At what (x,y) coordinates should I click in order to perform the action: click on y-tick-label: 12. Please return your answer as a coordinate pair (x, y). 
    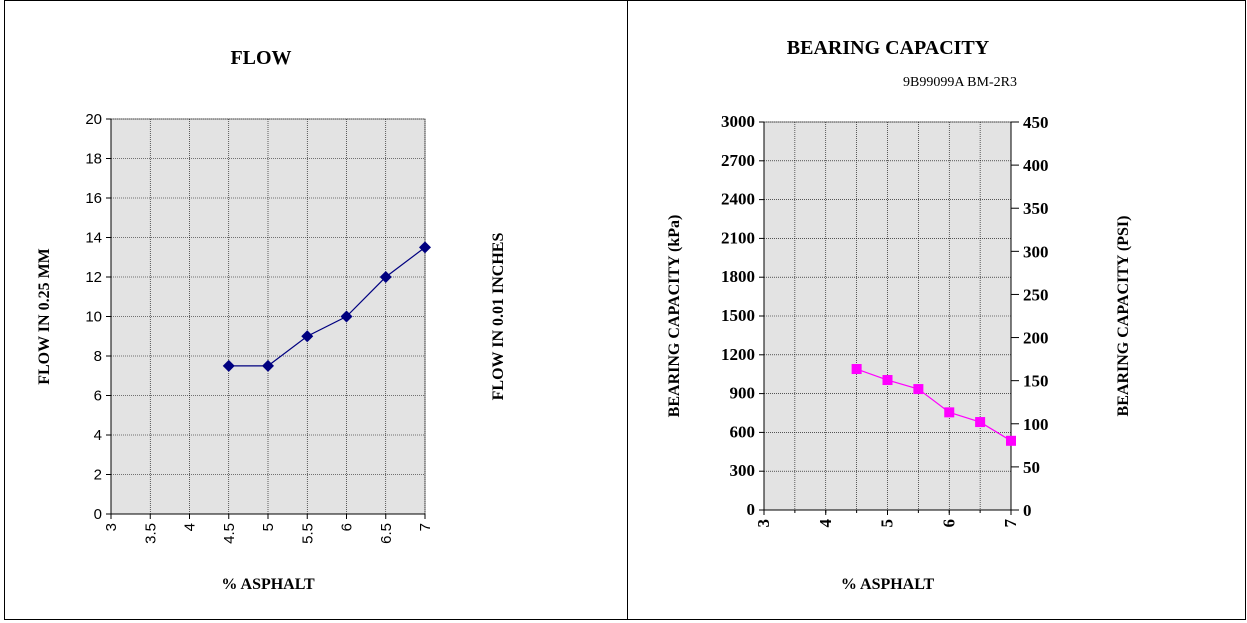
    Looking at the image, I should click on (93, 277).